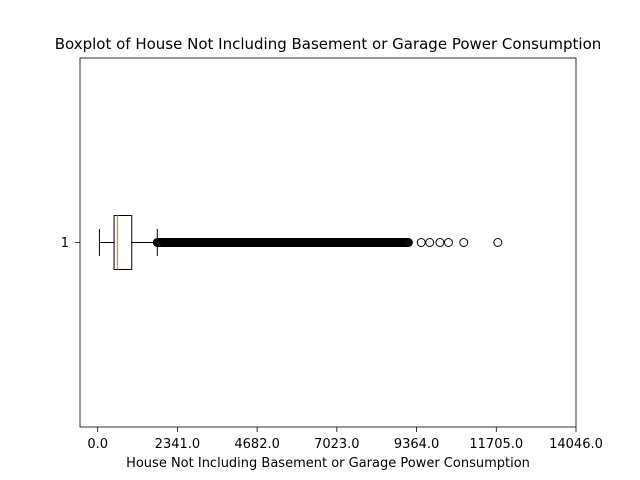  I want to click on x-tick-label: 0.0, so click(97, 444).